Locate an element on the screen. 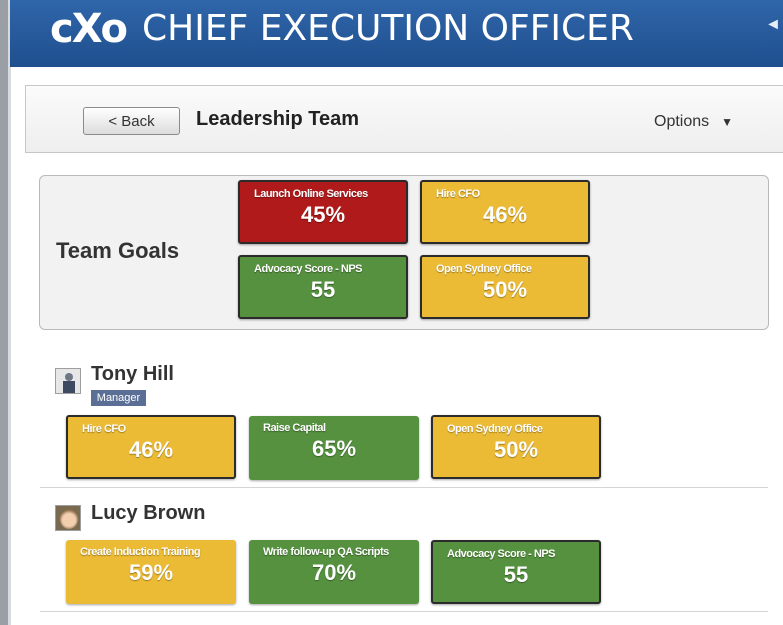  goal-progress: 65% is located at coordinates (334, 448).